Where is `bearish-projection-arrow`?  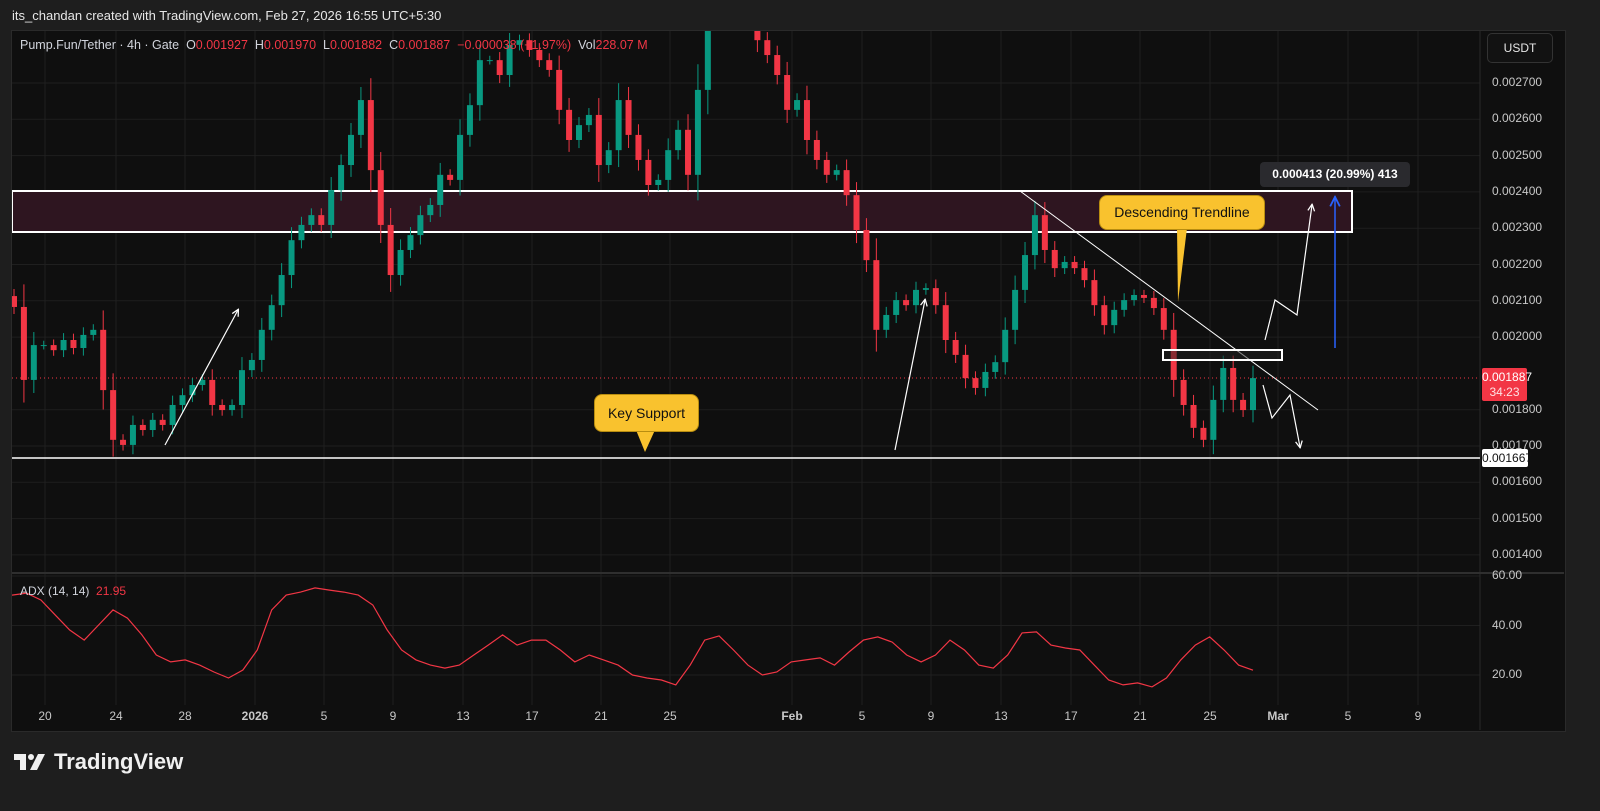
bearish-projection-arrow is located at coordinates (1281, 415).